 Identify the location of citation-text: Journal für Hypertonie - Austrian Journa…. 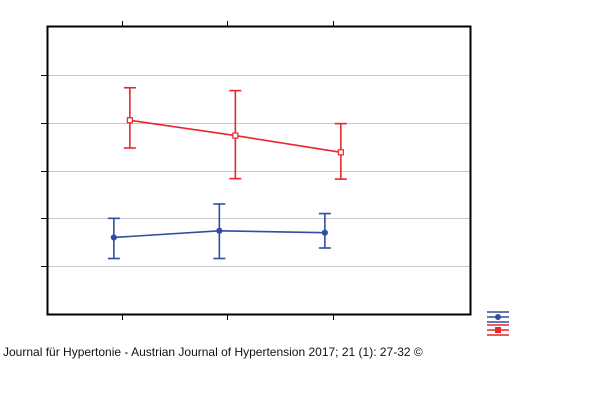
(207, 352).